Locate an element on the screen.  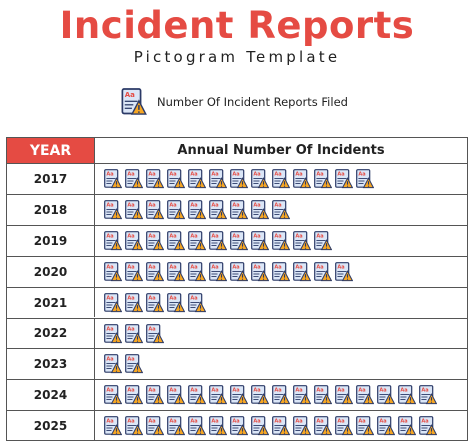
year-column-header: YEAR is located at coordinates (51, 150).